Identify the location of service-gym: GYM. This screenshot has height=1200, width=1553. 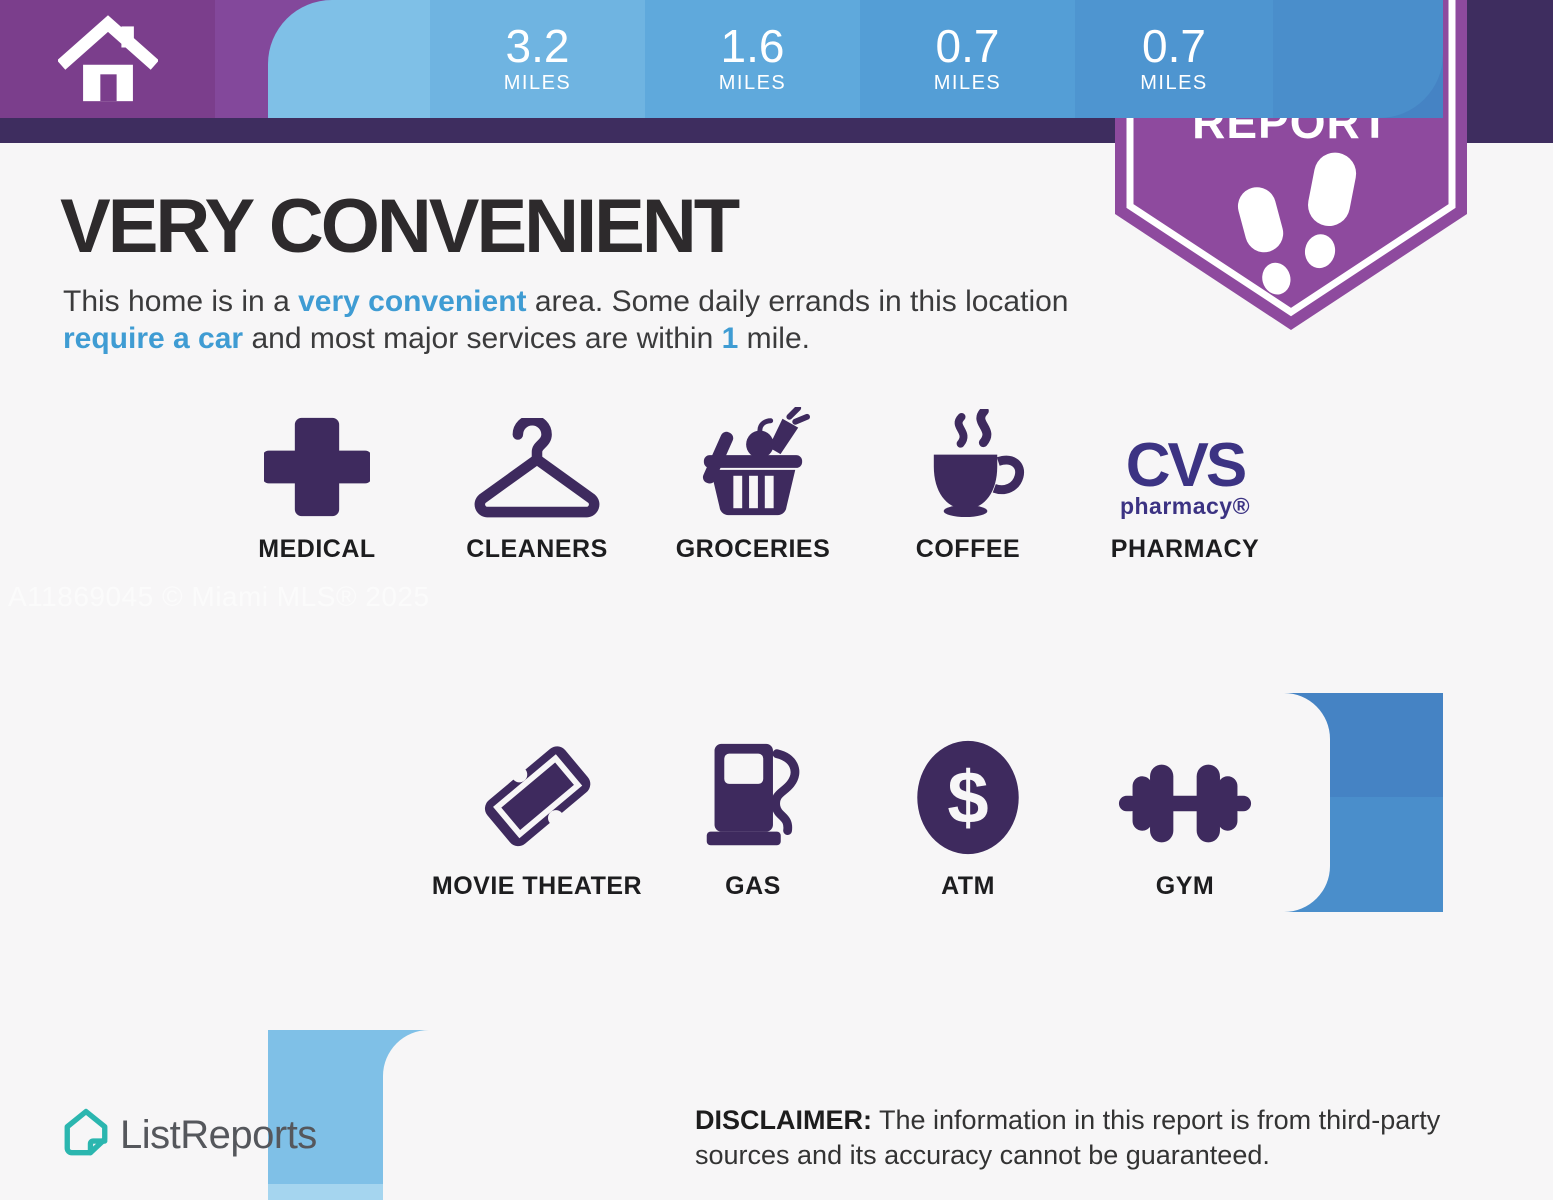
(1185, 821).